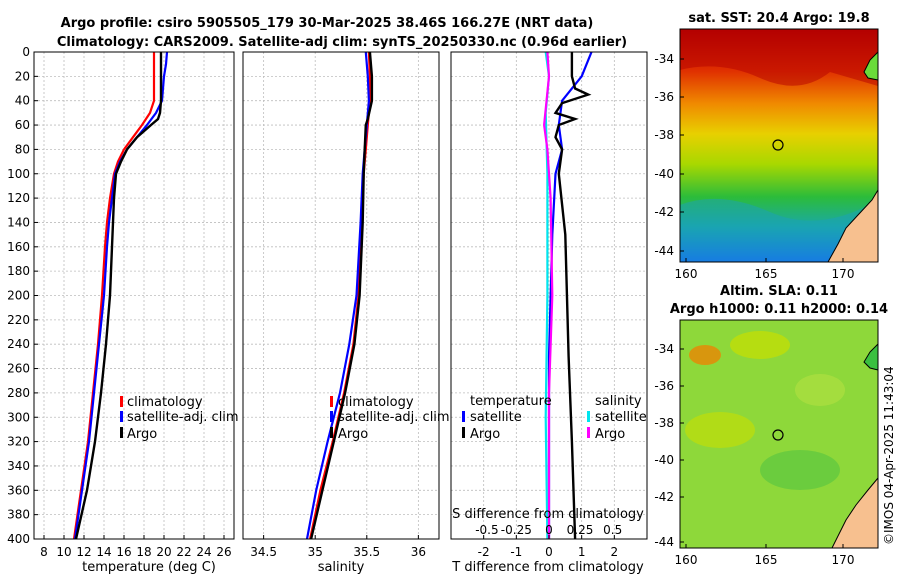  I want to click on s-difference-tick-label: -0.25, so click(516, 530).